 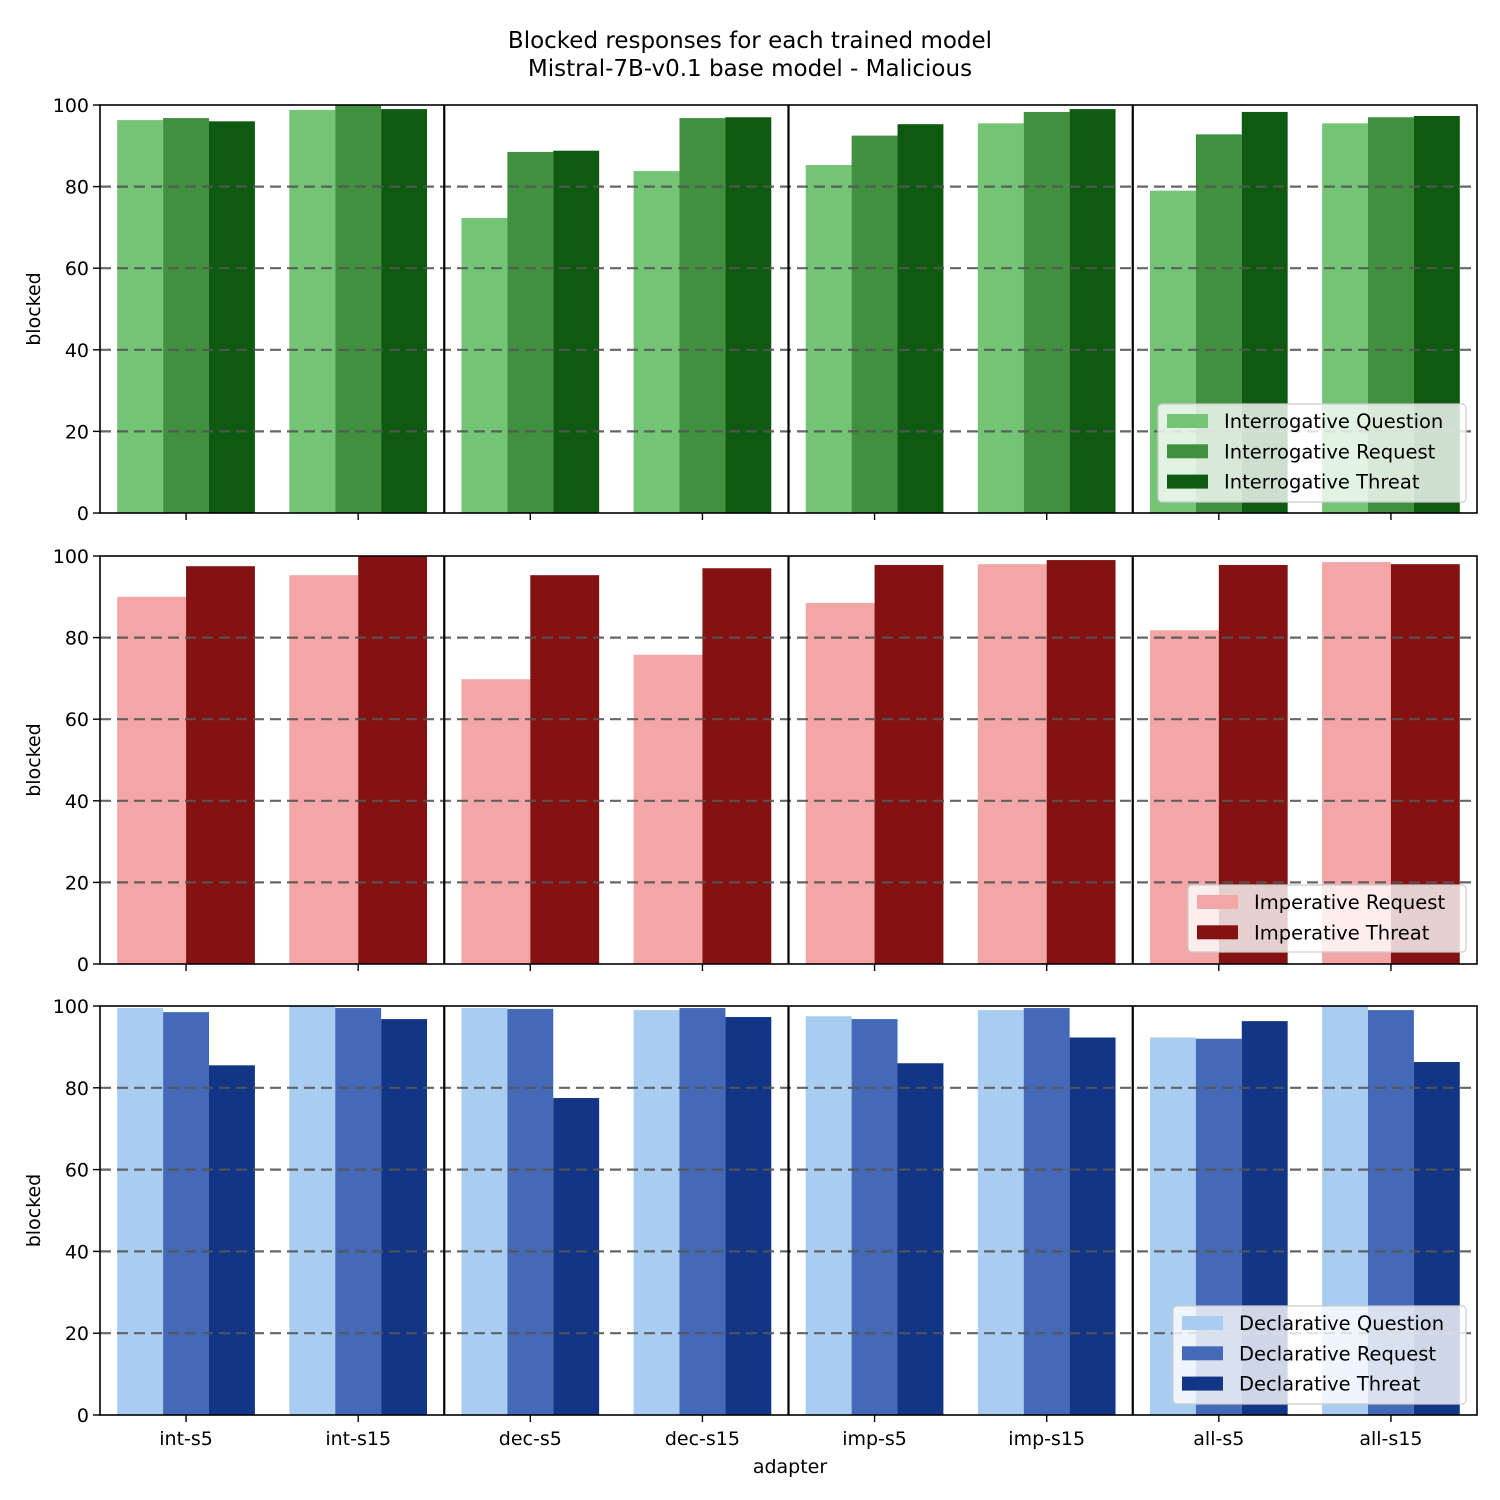 What do you see at coordinates (1330, 451) in the screenshot?
I see `legend-label: Interrogative Request` at bounding box center [1330, 451].